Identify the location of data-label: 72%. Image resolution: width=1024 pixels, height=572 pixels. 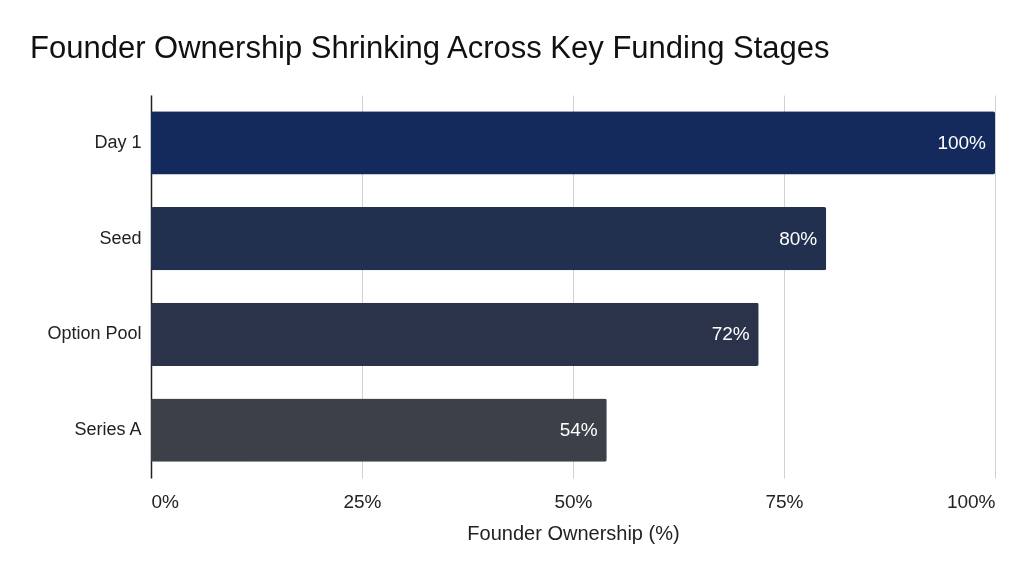
(730, 334).